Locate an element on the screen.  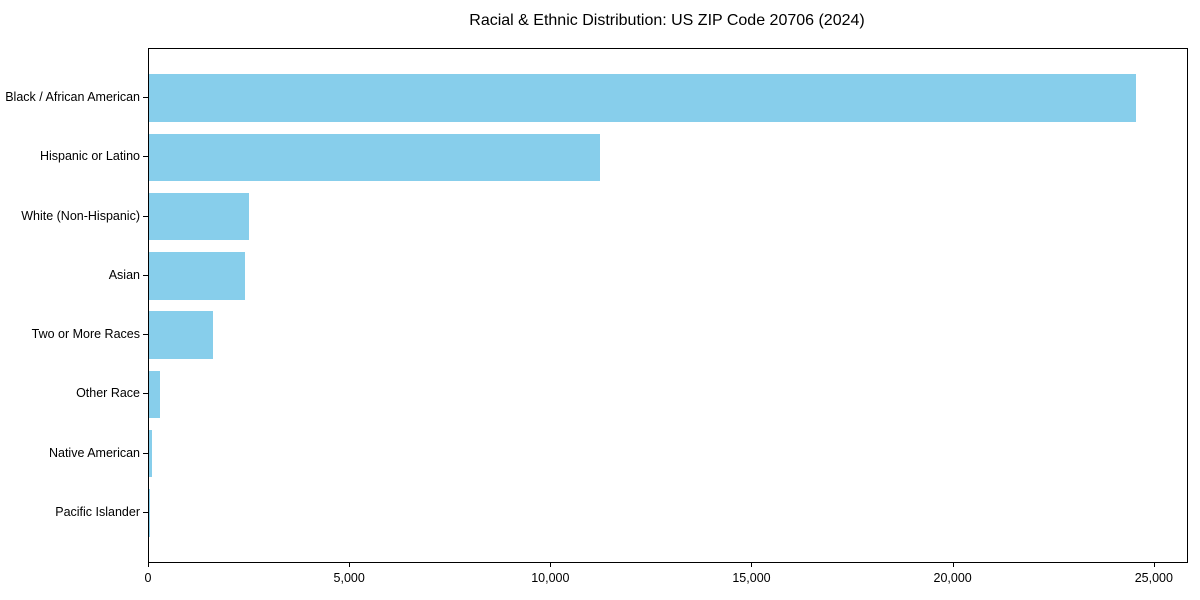
x-tick-label-20-000: 20,000 is located at coordinates (952, 578).